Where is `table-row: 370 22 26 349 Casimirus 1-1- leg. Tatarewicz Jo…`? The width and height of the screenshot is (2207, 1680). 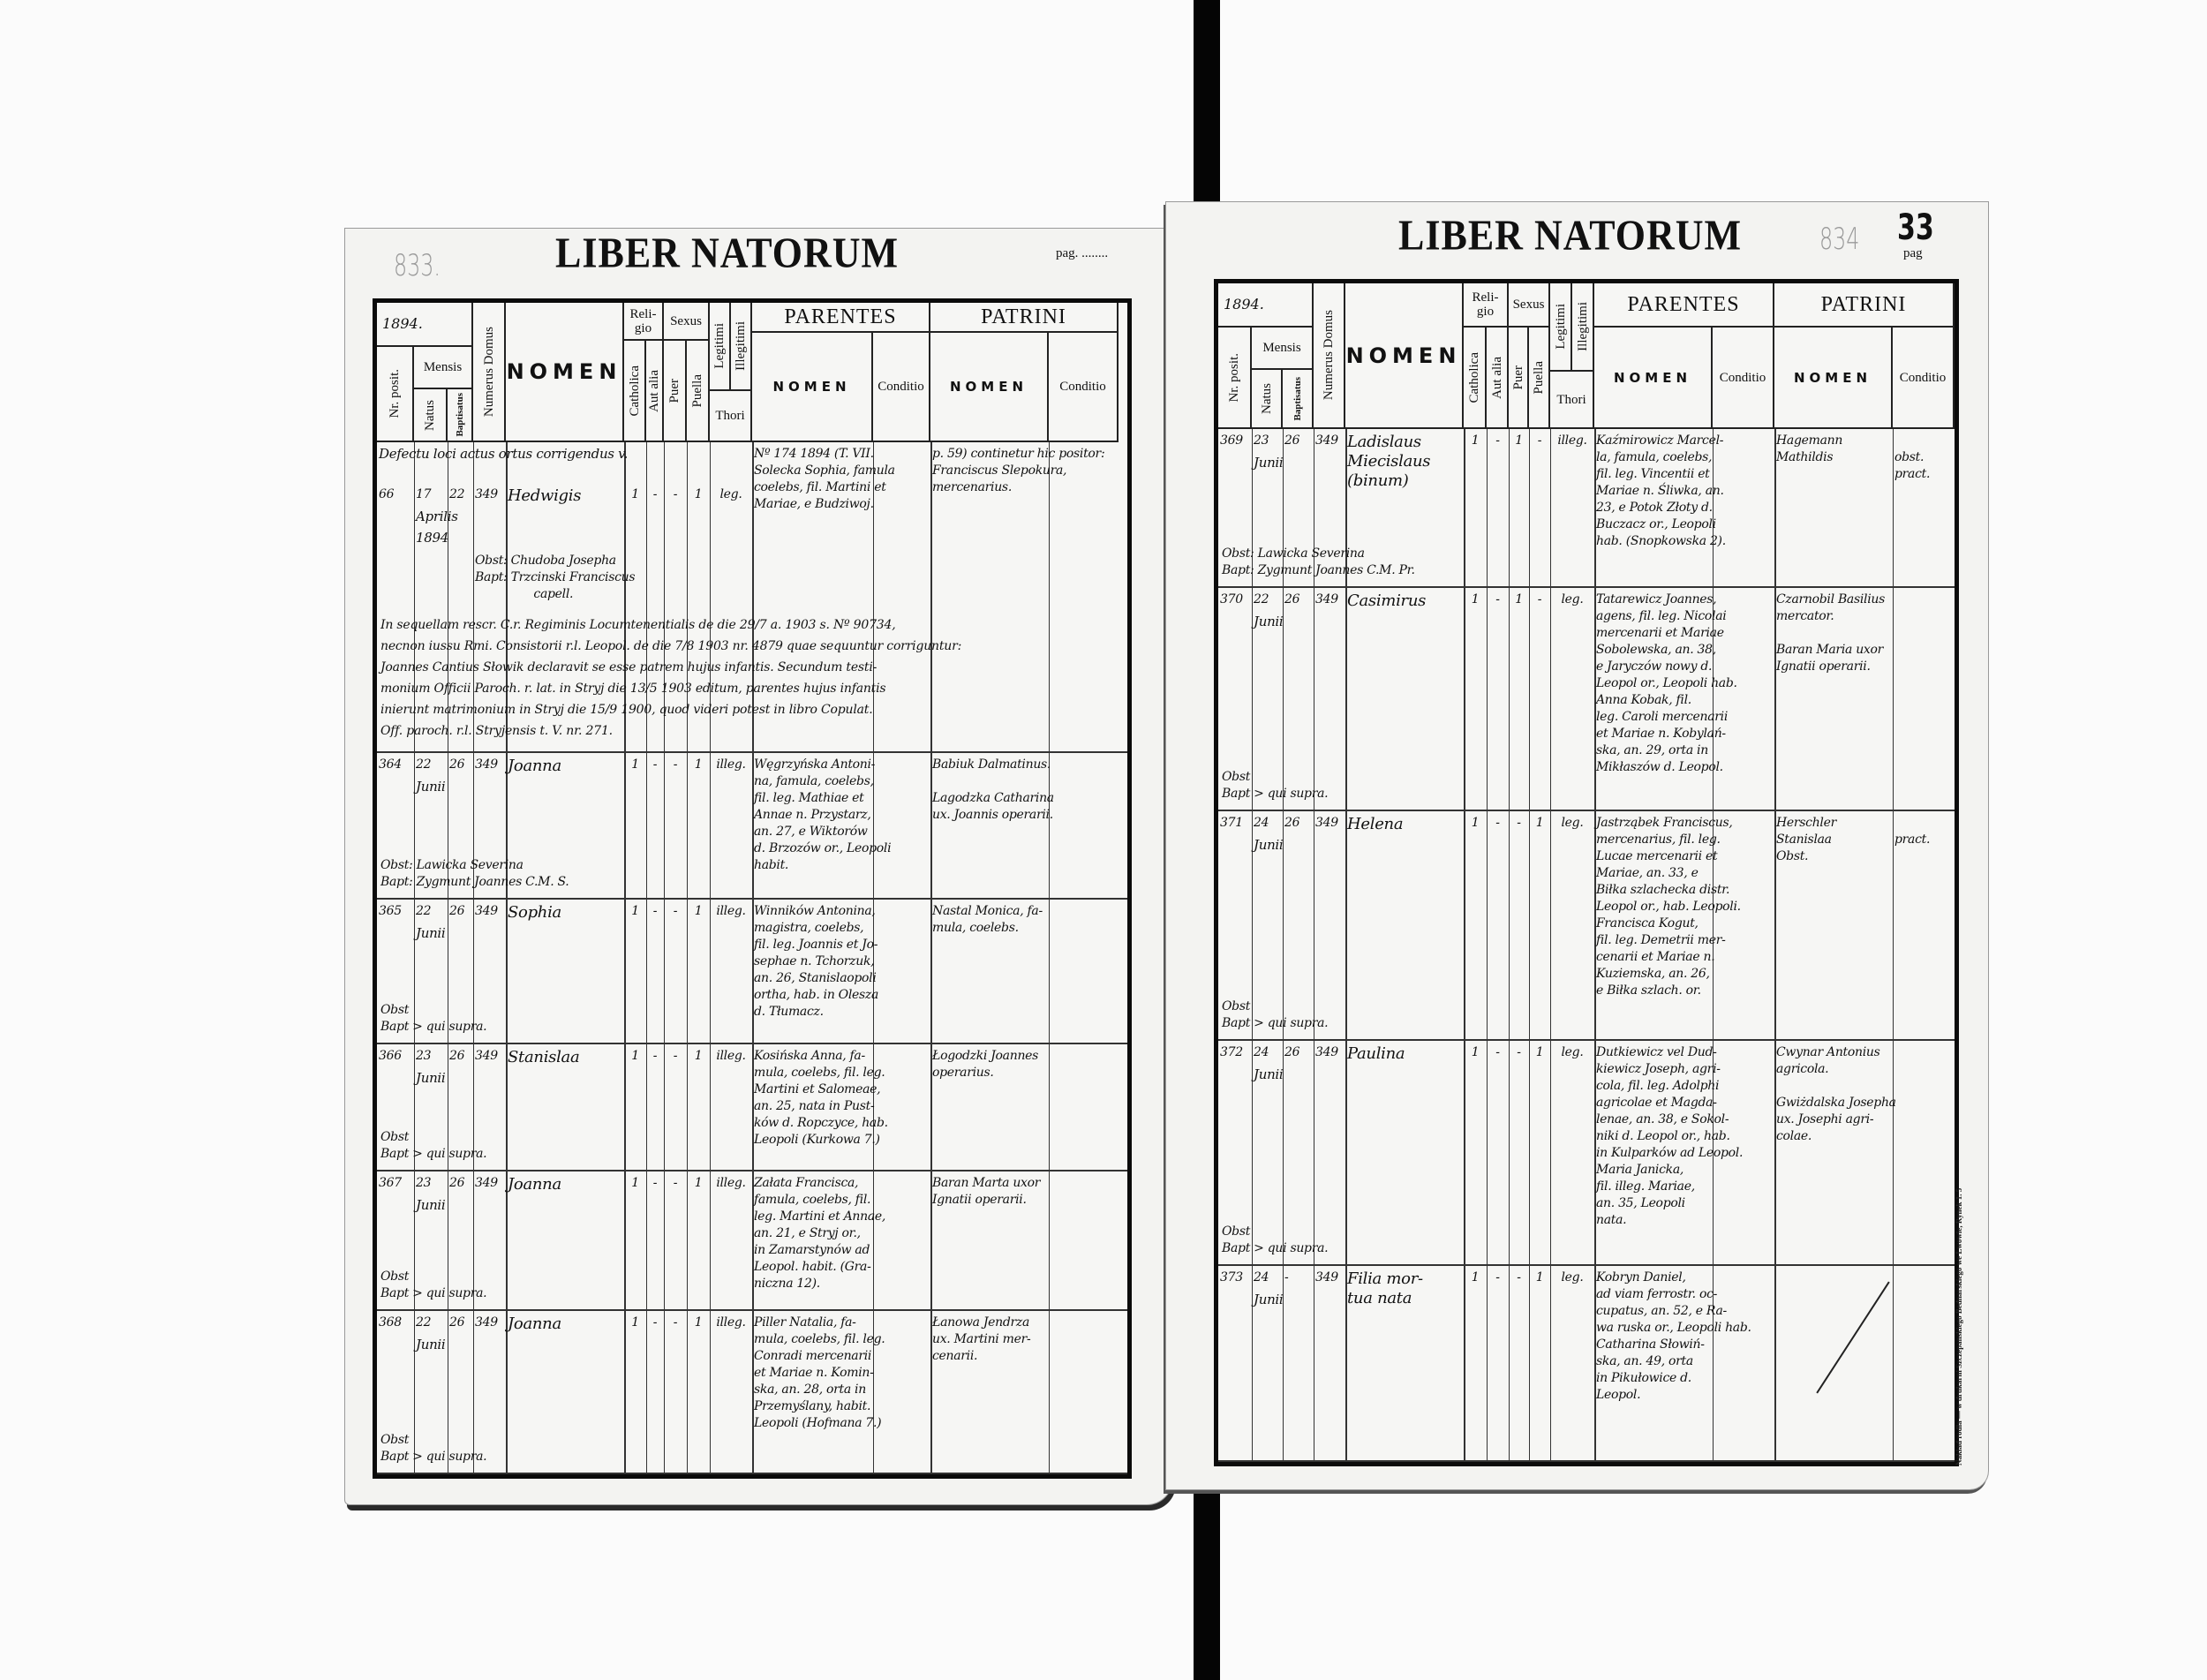 table-row: 370 22 26 349 Casimirus 1-1- leg. Tatarewicz Jo… is located at coordinates (1586, 699).